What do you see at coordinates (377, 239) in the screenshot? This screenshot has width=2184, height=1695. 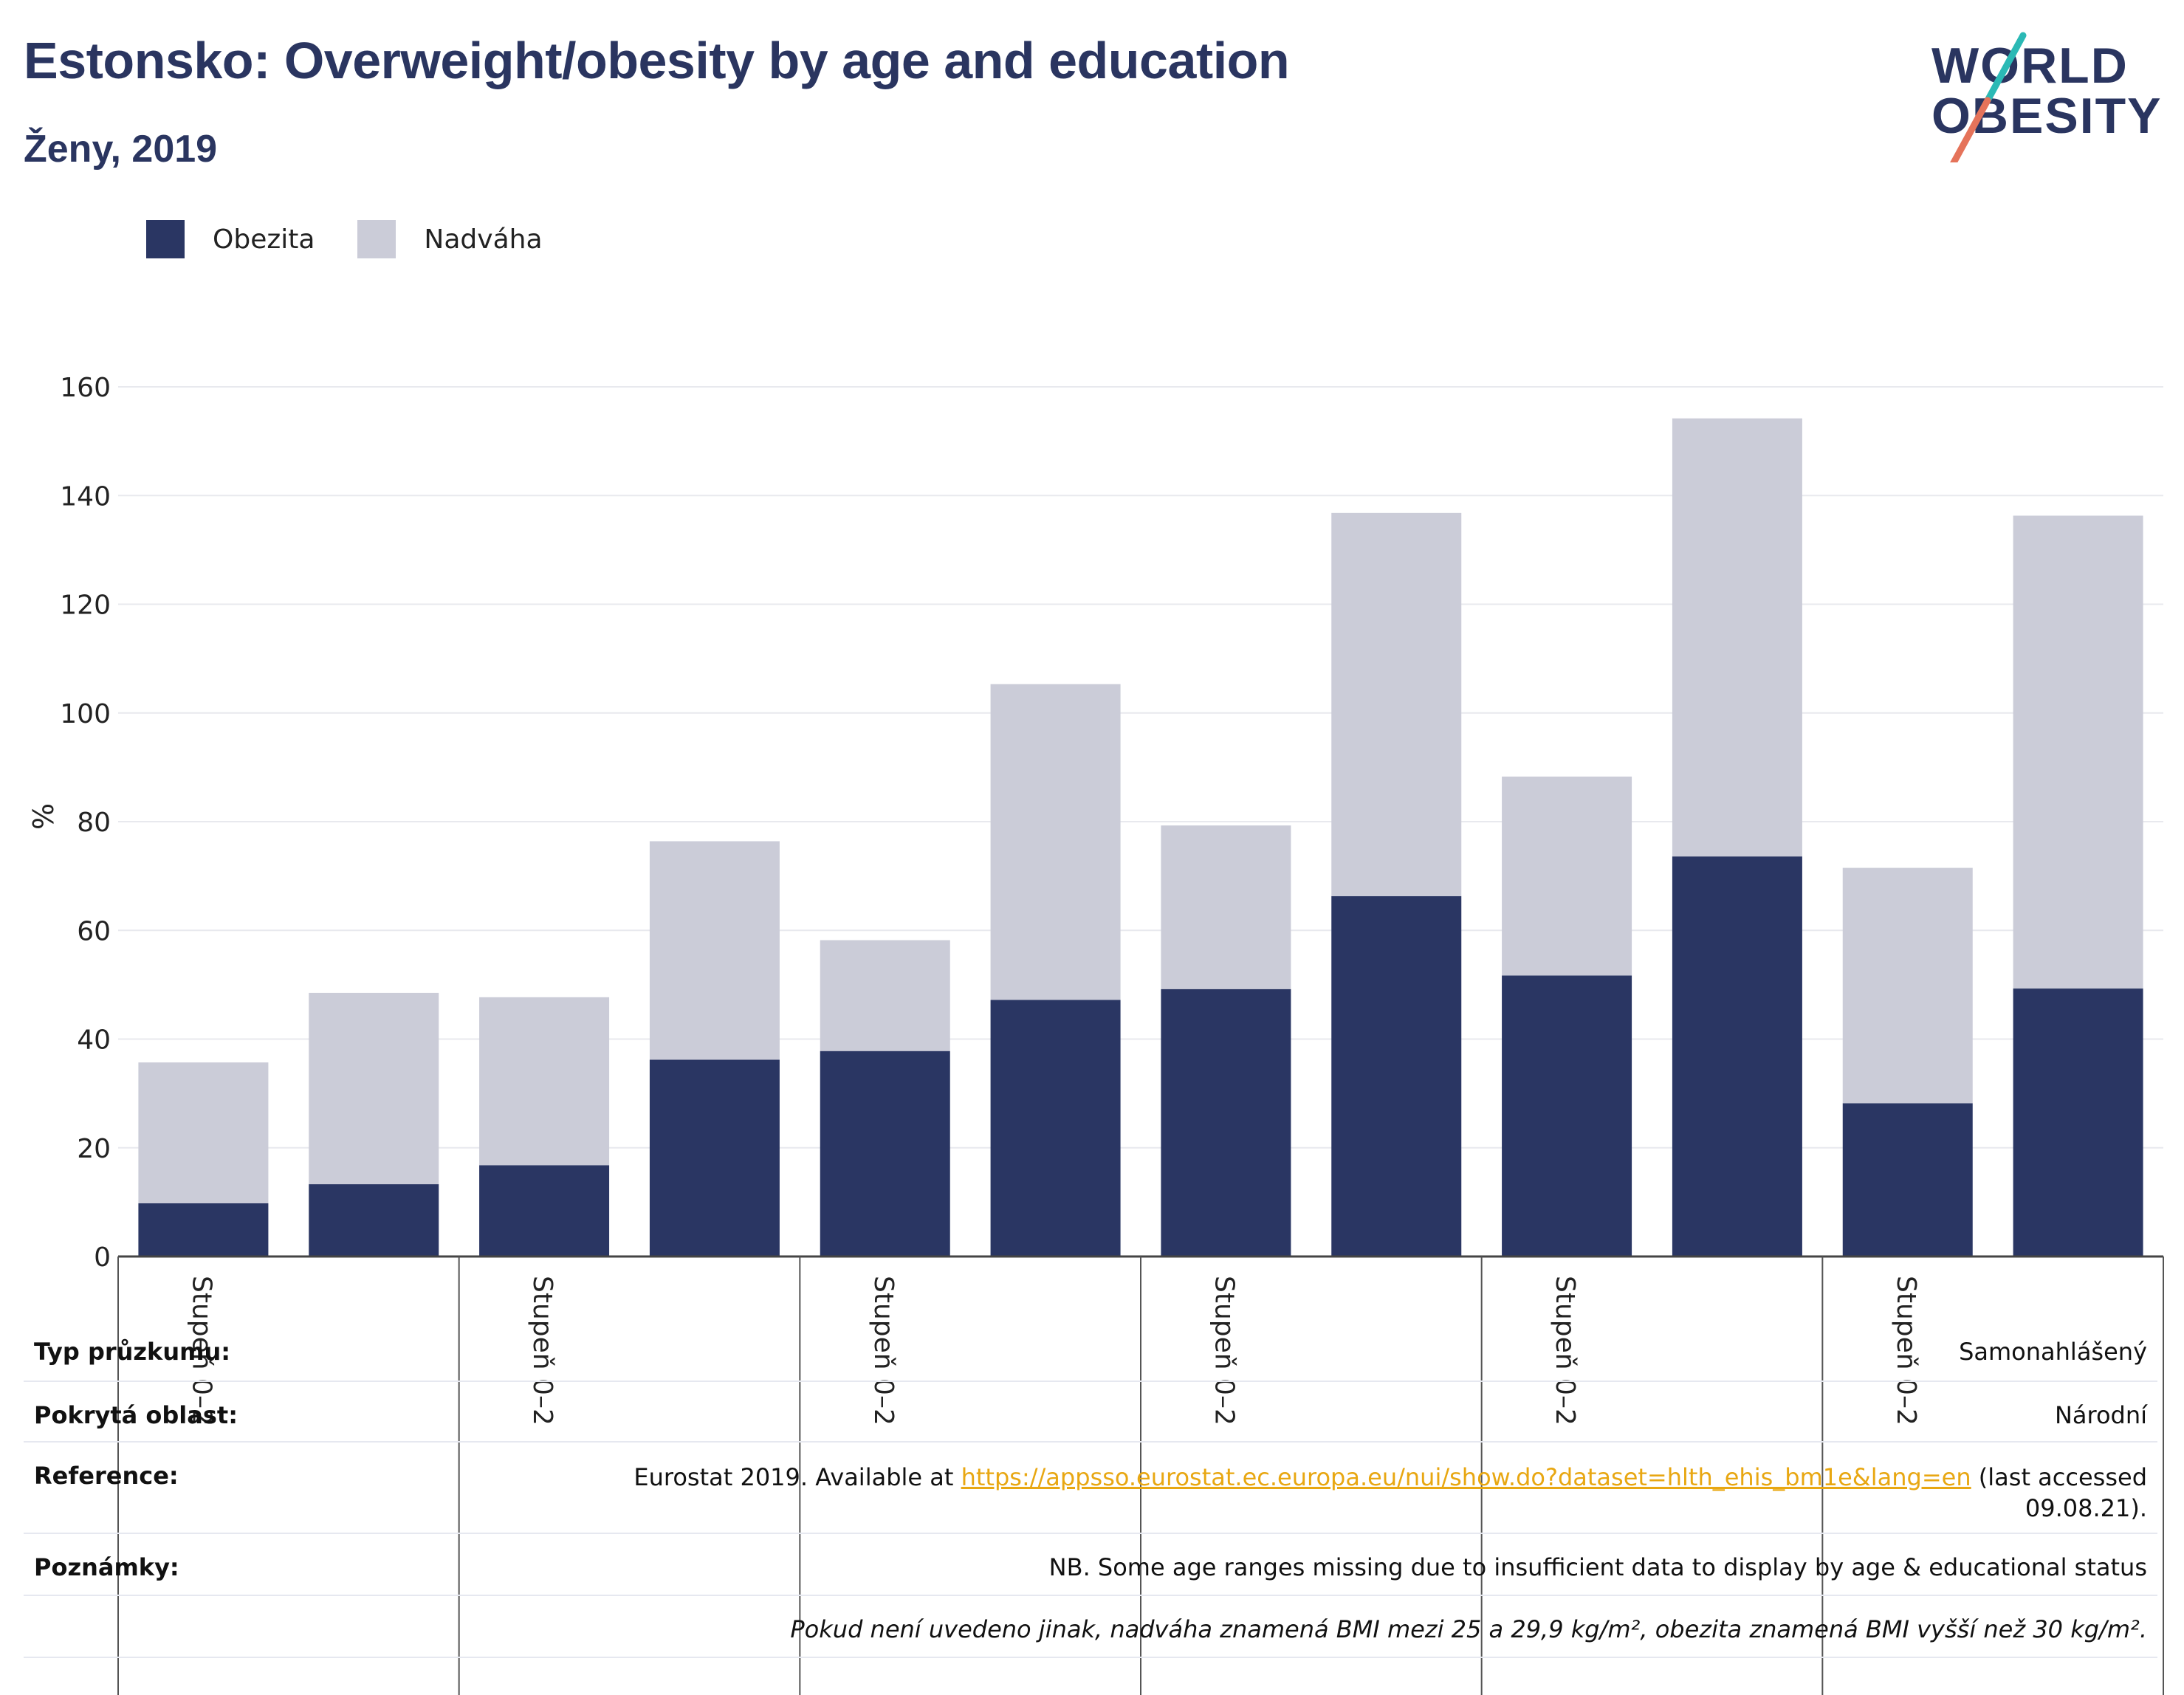 I see `legend-swatch-overweight` at bounding box center [377, 239].